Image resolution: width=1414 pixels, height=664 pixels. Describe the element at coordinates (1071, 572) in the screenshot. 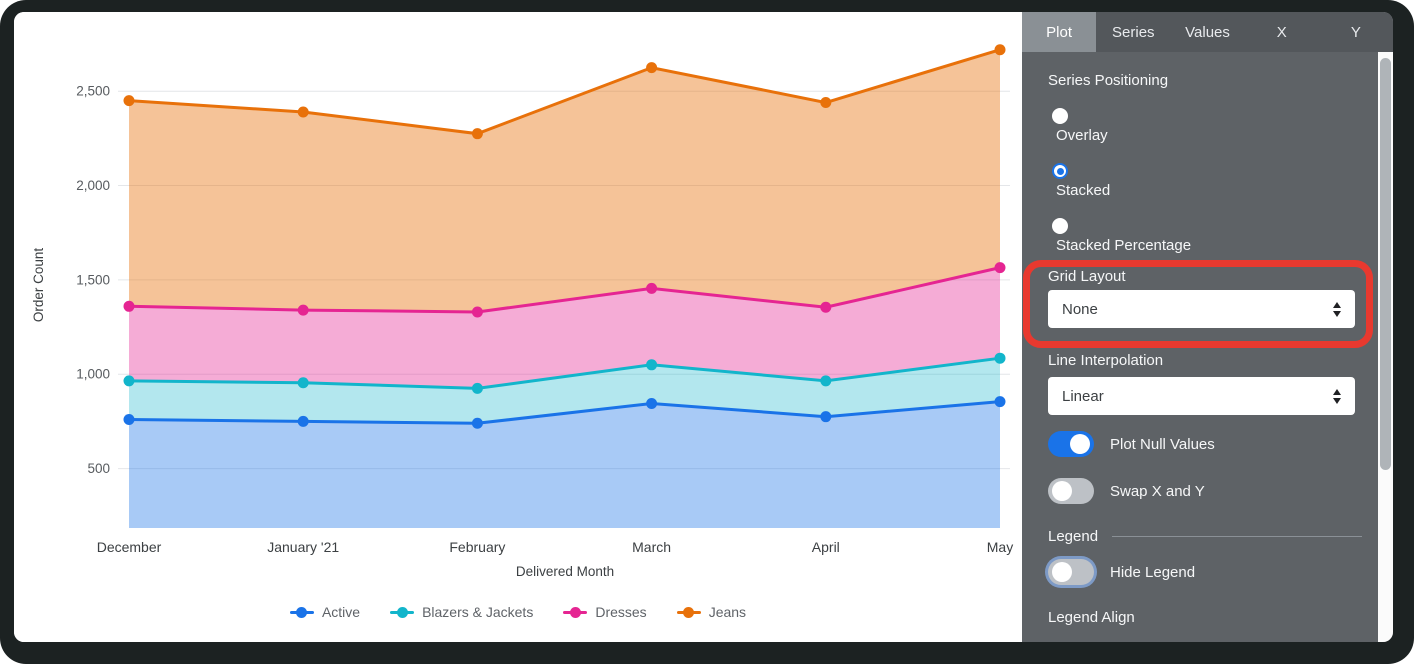

I see `hide-legend-toggle` at that location.